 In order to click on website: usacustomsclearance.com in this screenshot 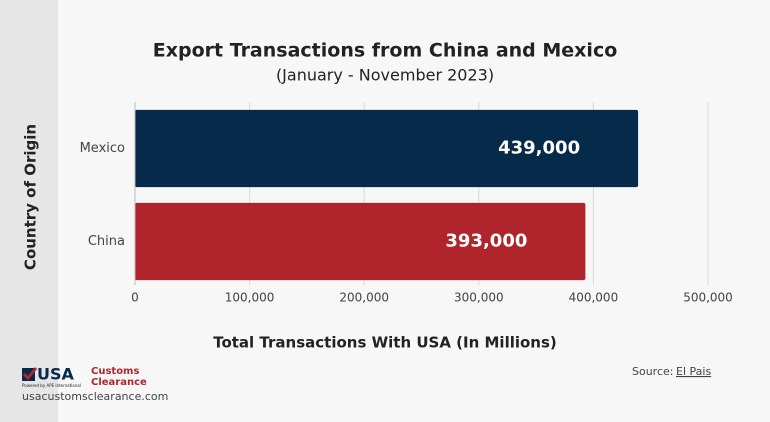, I will do `click(95, 396)`.